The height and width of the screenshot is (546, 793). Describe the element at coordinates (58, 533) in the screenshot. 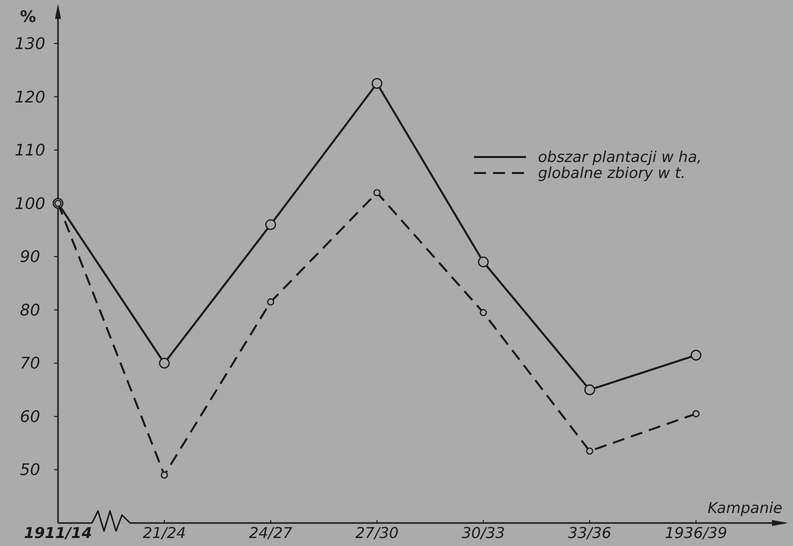

I see `x-tick-label: 1911/14` at that location.